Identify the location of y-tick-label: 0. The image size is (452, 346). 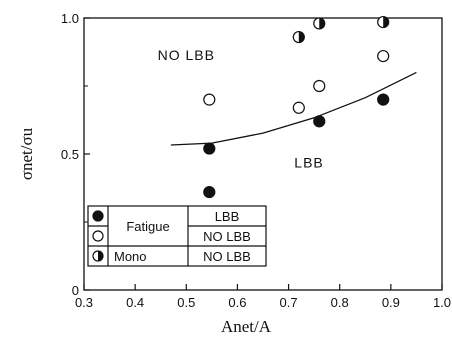
(75, 290).